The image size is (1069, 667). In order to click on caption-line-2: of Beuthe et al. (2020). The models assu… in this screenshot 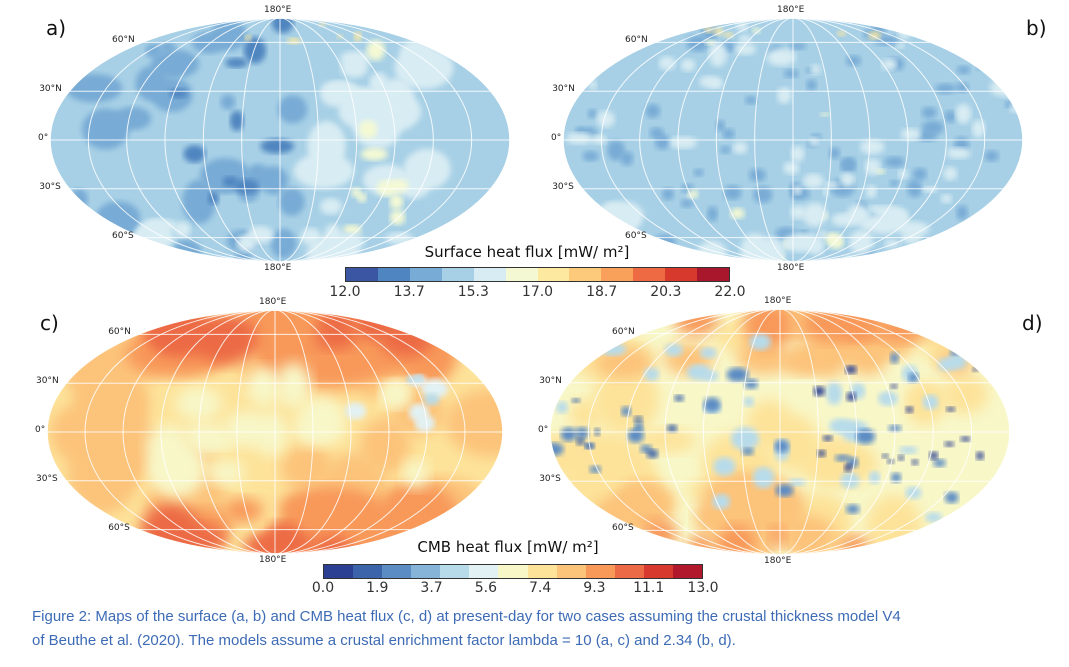, I will do `click(384, 640)`.